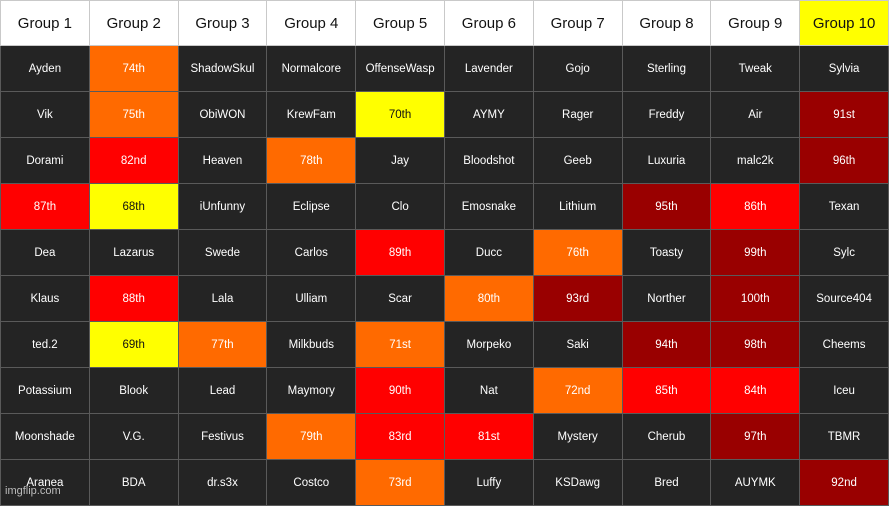 The image size is (889, 506). Describe the element at coordinates (133, 160) in the screenshot. I see `rank-cell: 82nd` at that location.